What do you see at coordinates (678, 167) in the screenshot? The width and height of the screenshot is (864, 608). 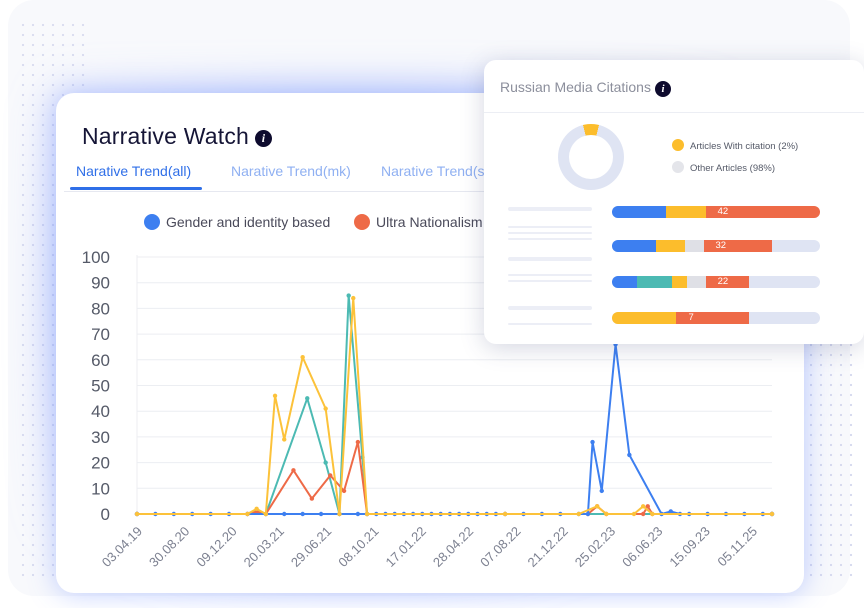 I see `popup-legend-dot-gray` at bounding box center [678, 167].